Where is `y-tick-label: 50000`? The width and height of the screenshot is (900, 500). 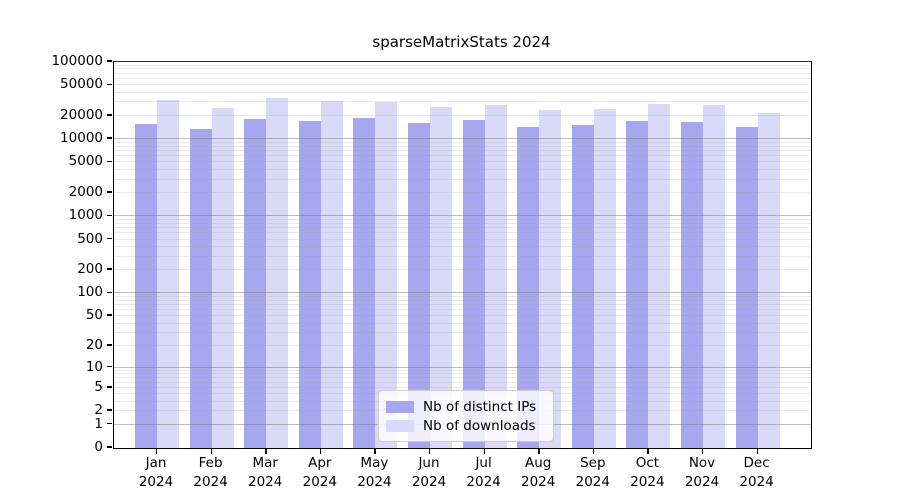
y-tick-label: 50000 is located at coordinates (81, 84).